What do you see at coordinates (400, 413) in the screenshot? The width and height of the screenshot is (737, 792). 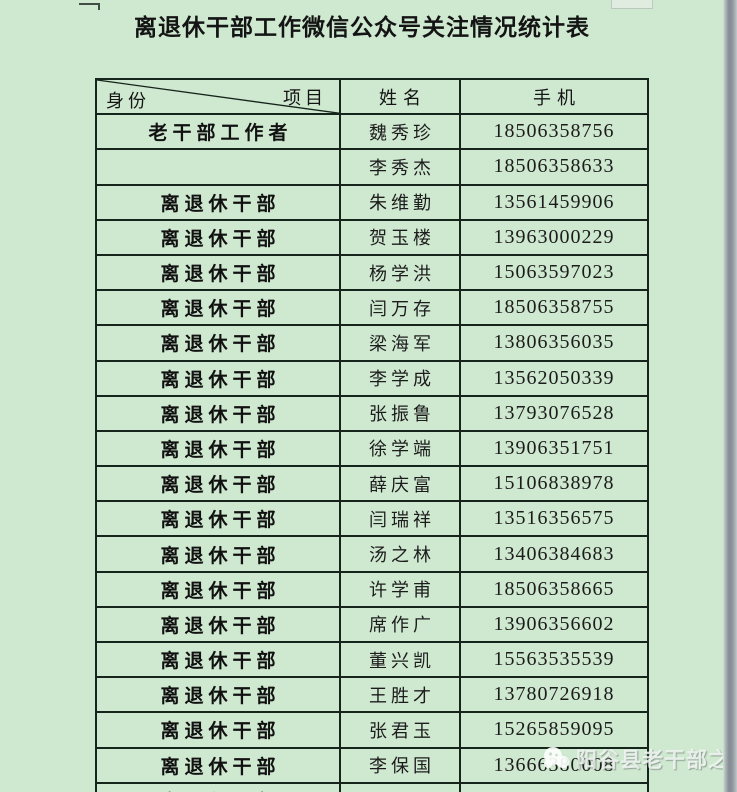 I see `name-cell: 张振鲁` at bounding box center [400, 413].